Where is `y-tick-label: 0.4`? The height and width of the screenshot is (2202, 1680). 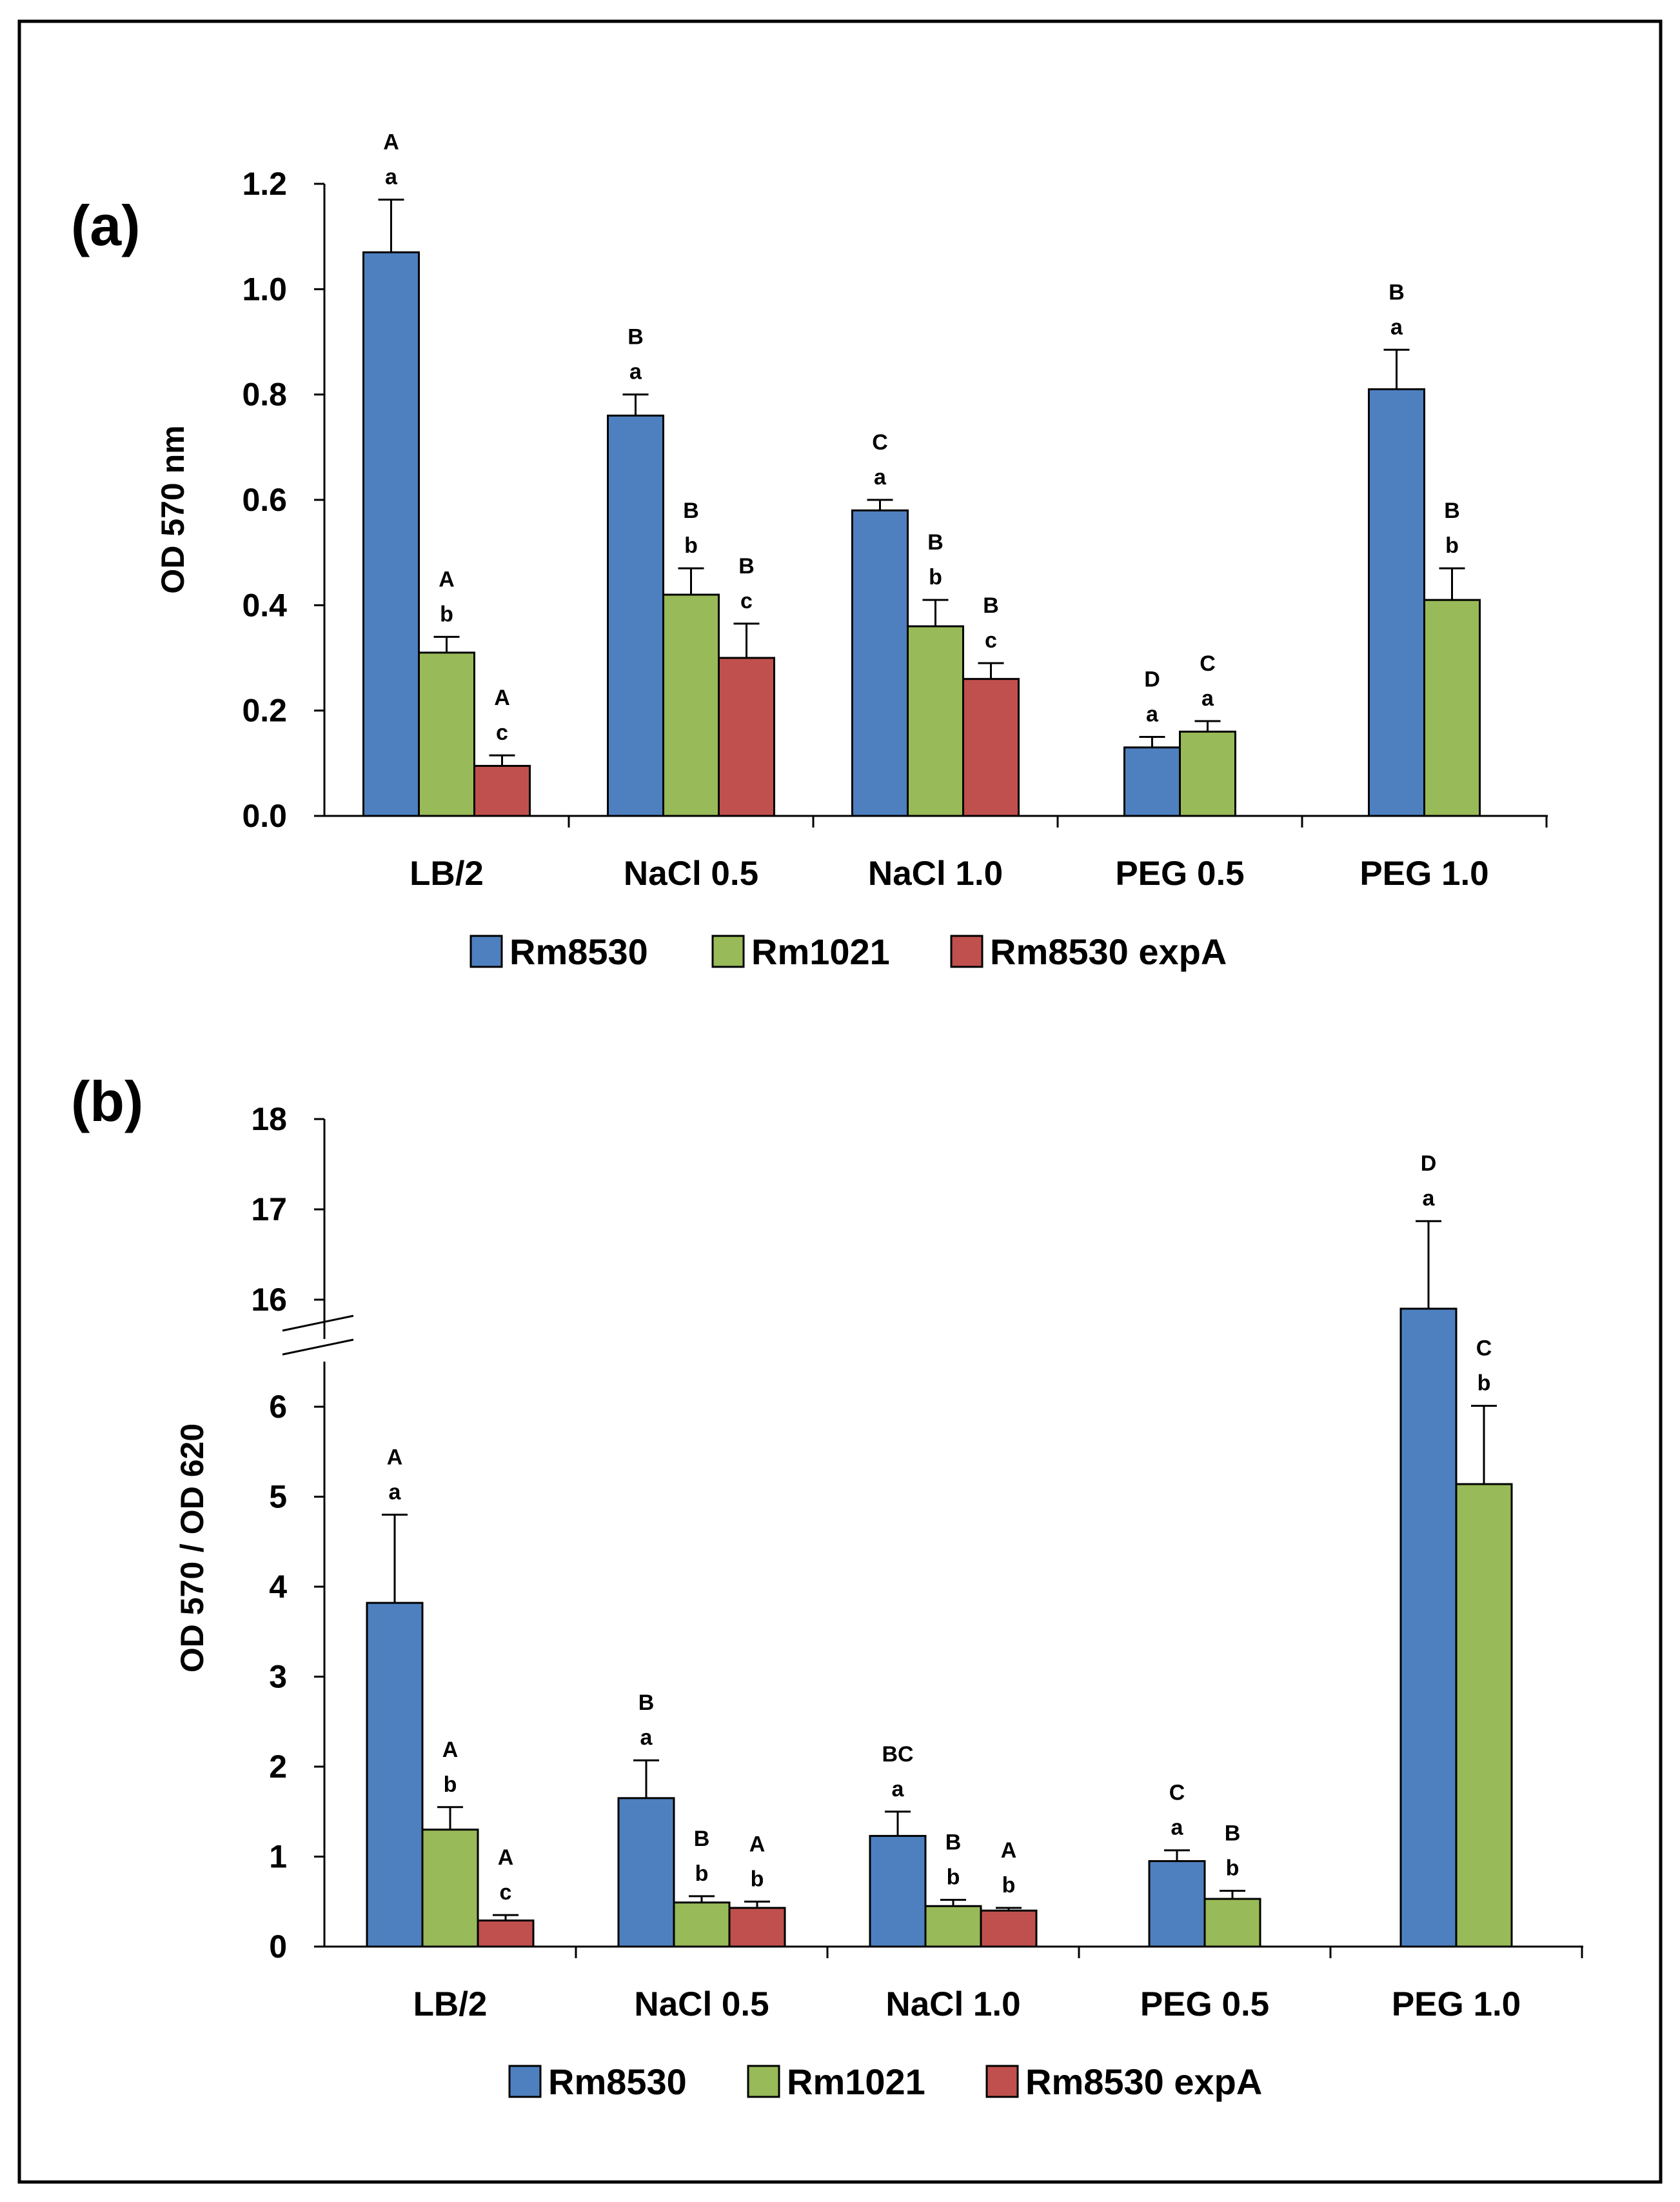 y-tick-label: 0.4 is located at coordinates (264, 605).